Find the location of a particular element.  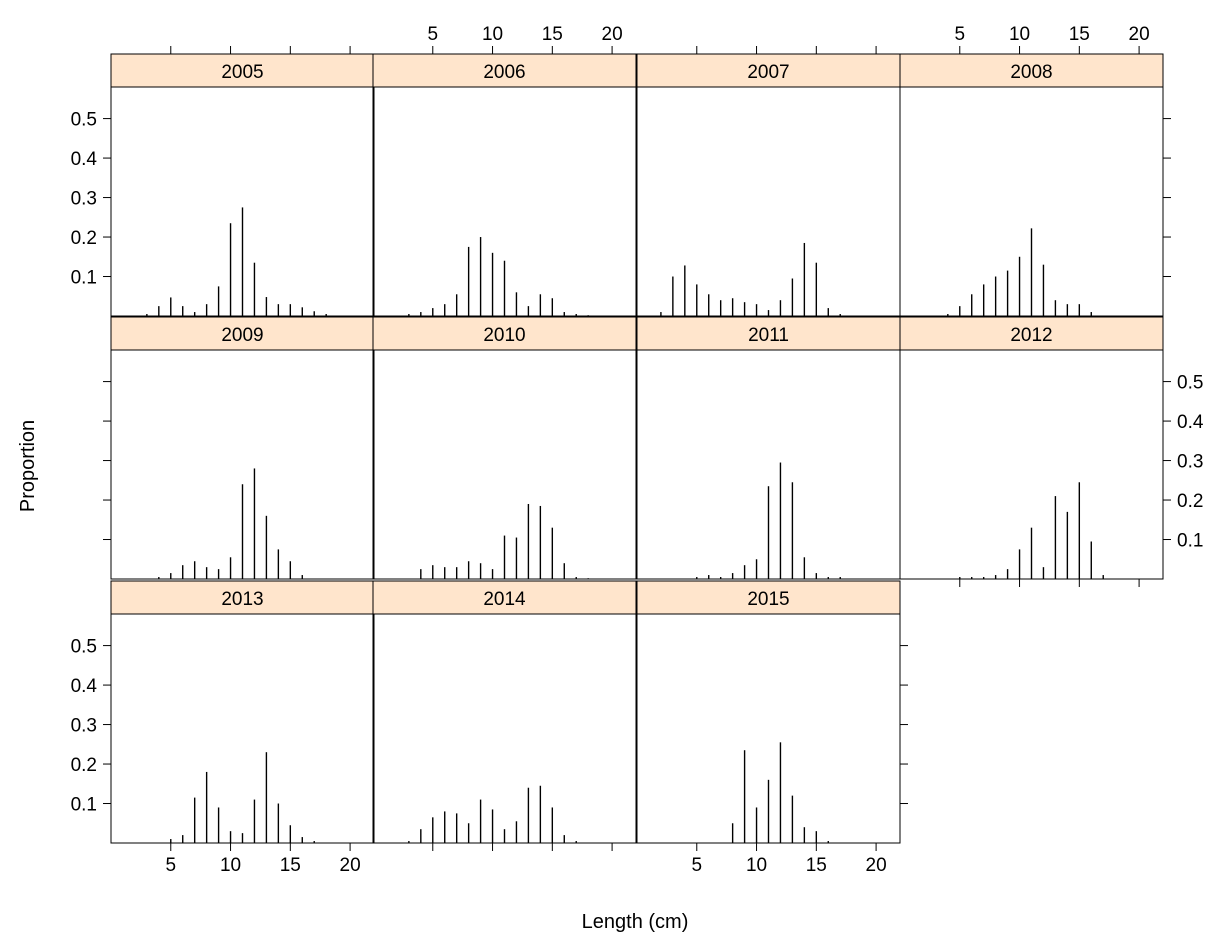

strip-2010 is located at coordinates (504, 333).